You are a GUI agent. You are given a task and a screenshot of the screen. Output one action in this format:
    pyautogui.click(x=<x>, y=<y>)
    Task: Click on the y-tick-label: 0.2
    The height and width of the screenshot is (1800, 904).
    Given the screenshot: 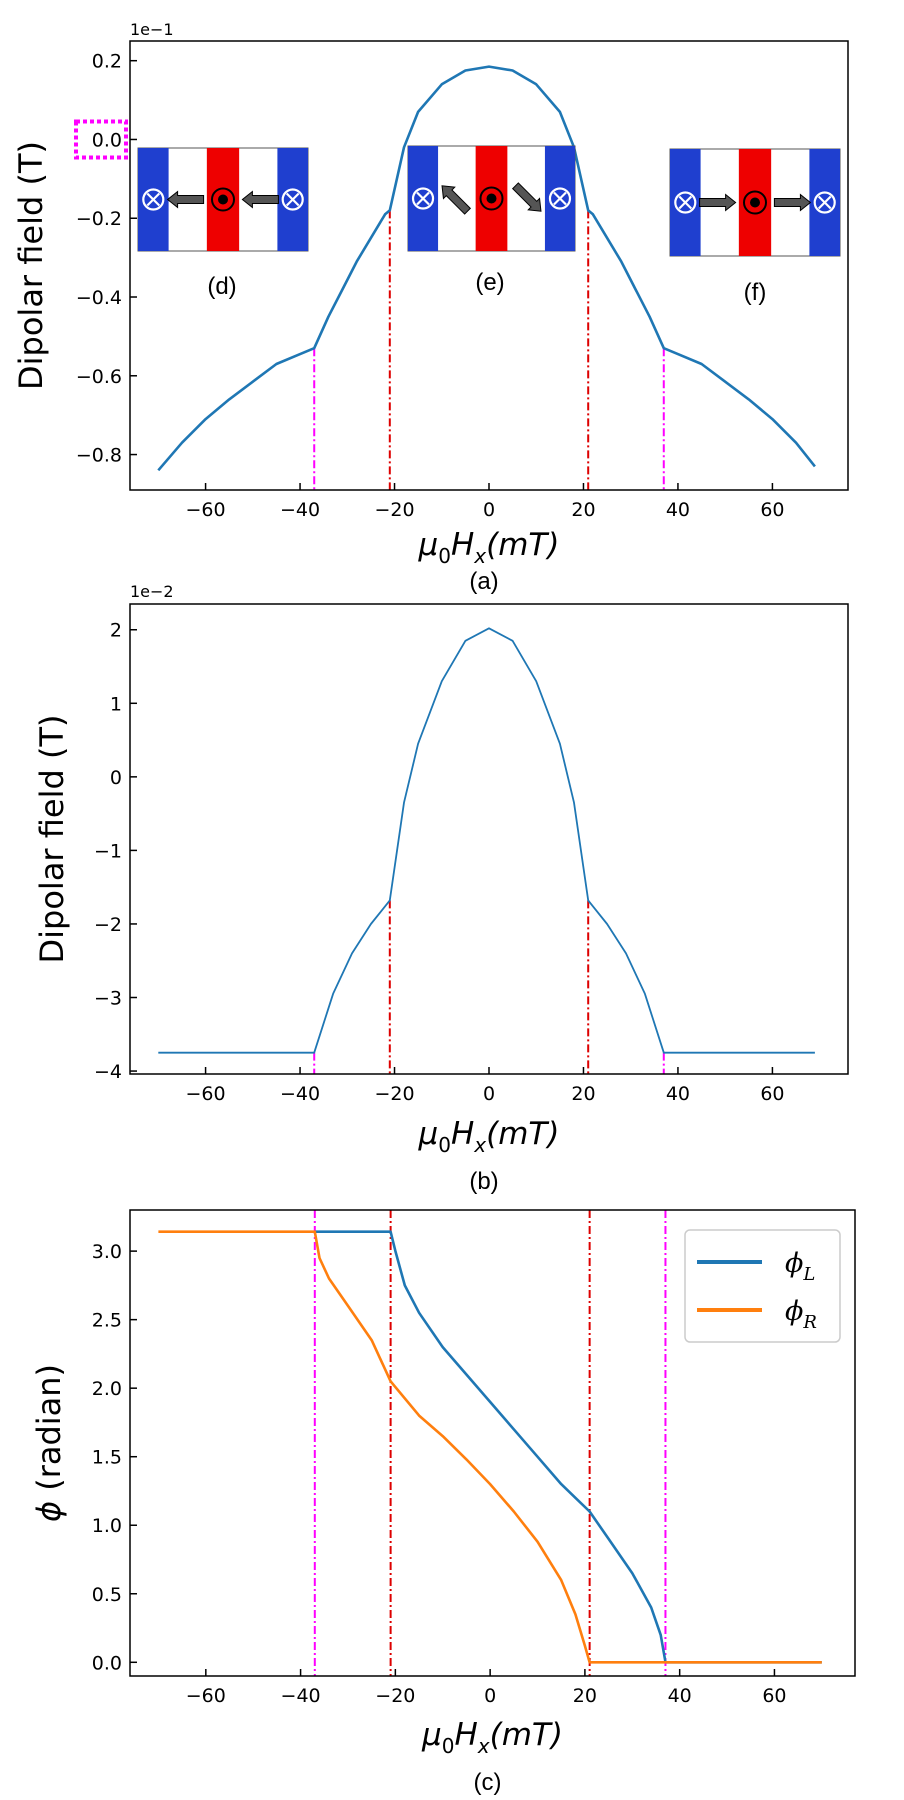 What is the action you would take?
    pyautogui.click(x=107, y=62)
    